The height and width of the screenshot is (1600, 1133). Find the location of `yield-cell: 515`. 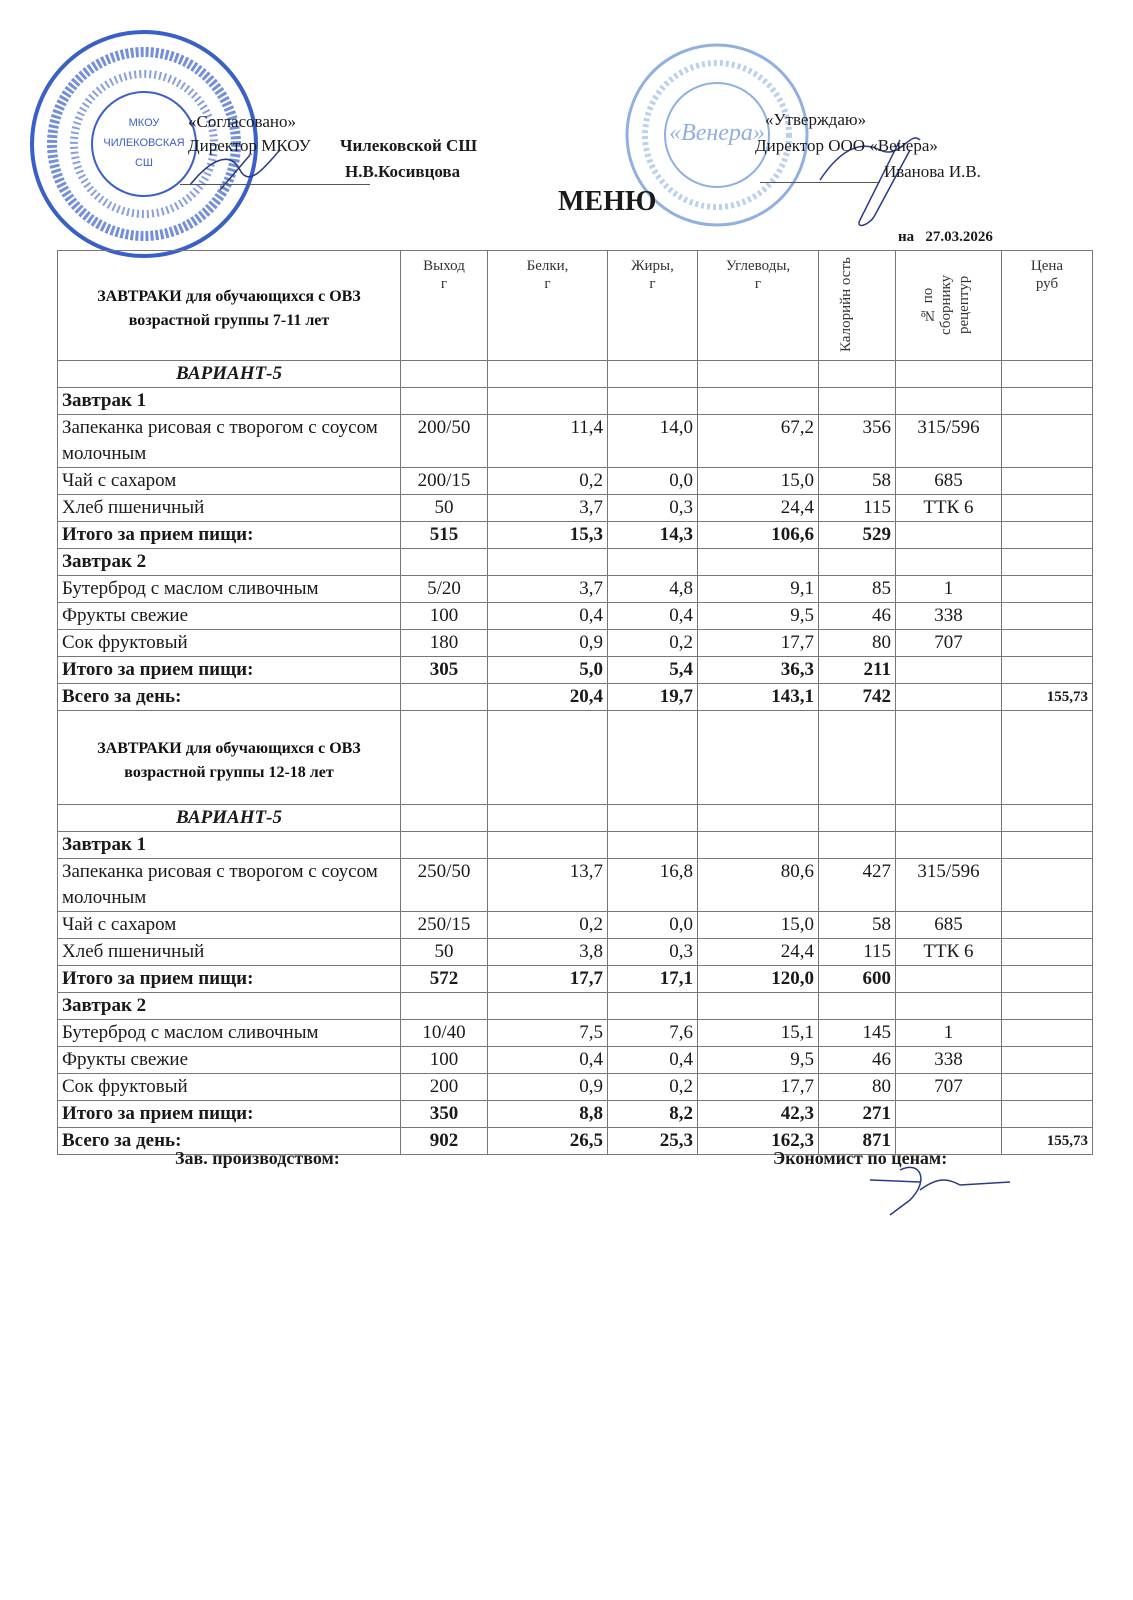

yield-cell: 515 is located at coordinates (444, 535).